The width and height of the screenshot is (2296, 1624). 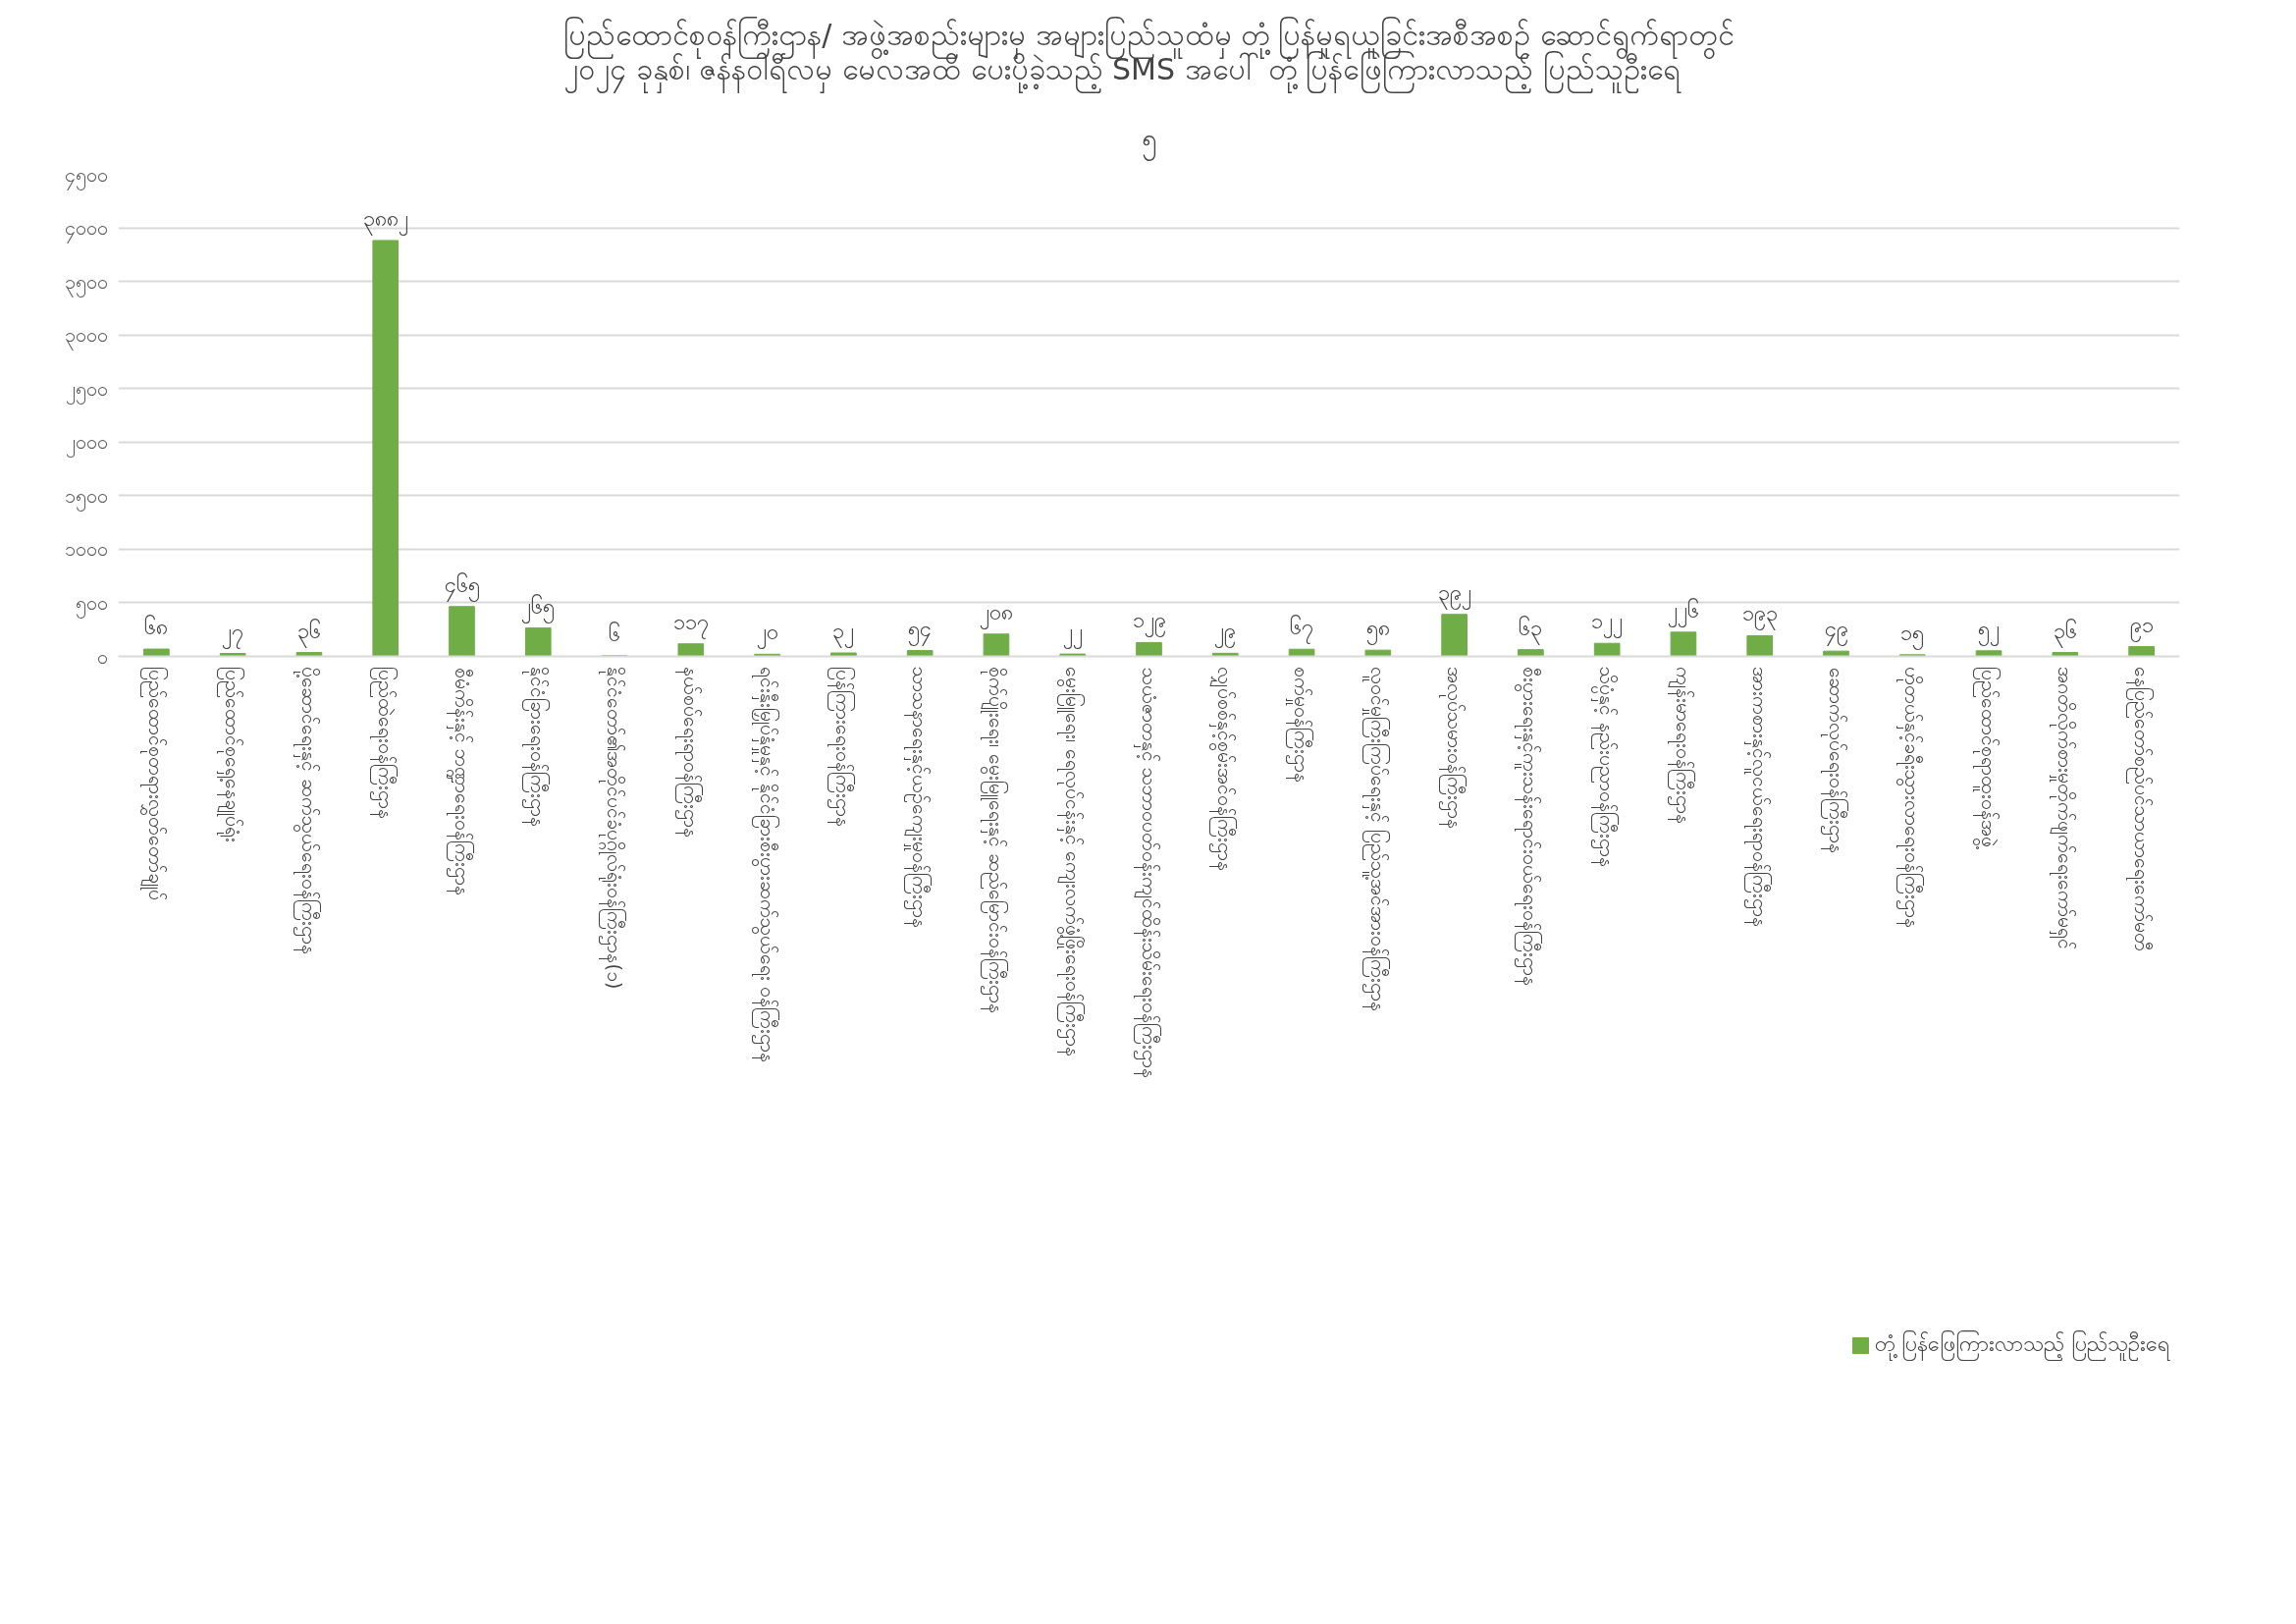 I want to click on x-tick-label: နေပြည်တော်စည်ပင်သာယာရေးကော်မတီ, so click(x=2139, y=809).